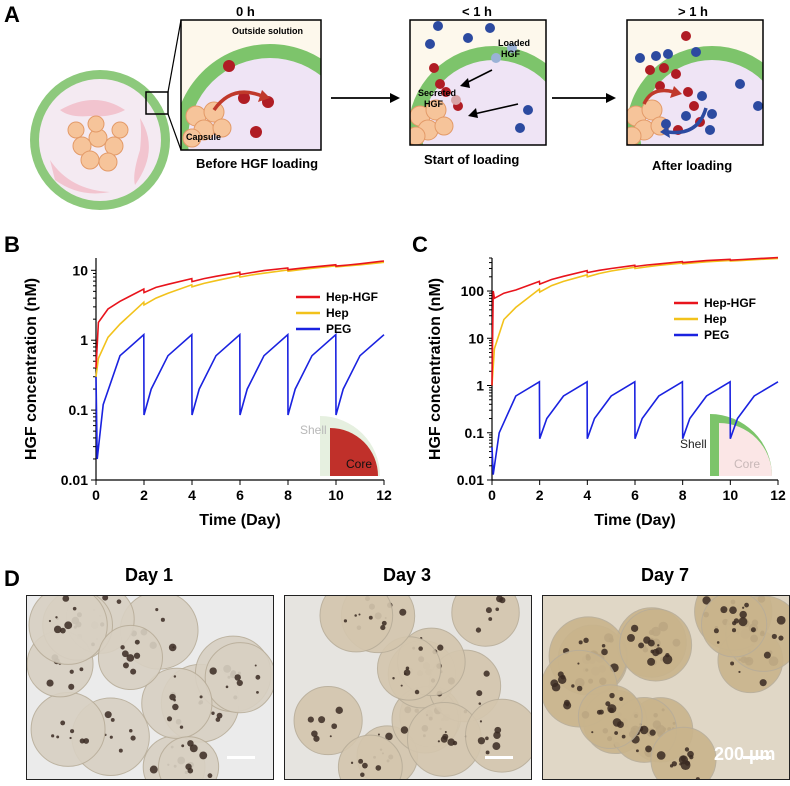  Describe the element at coordinates (473, 291) in the screenshot. I see `y-tick-label: 100` at that location.